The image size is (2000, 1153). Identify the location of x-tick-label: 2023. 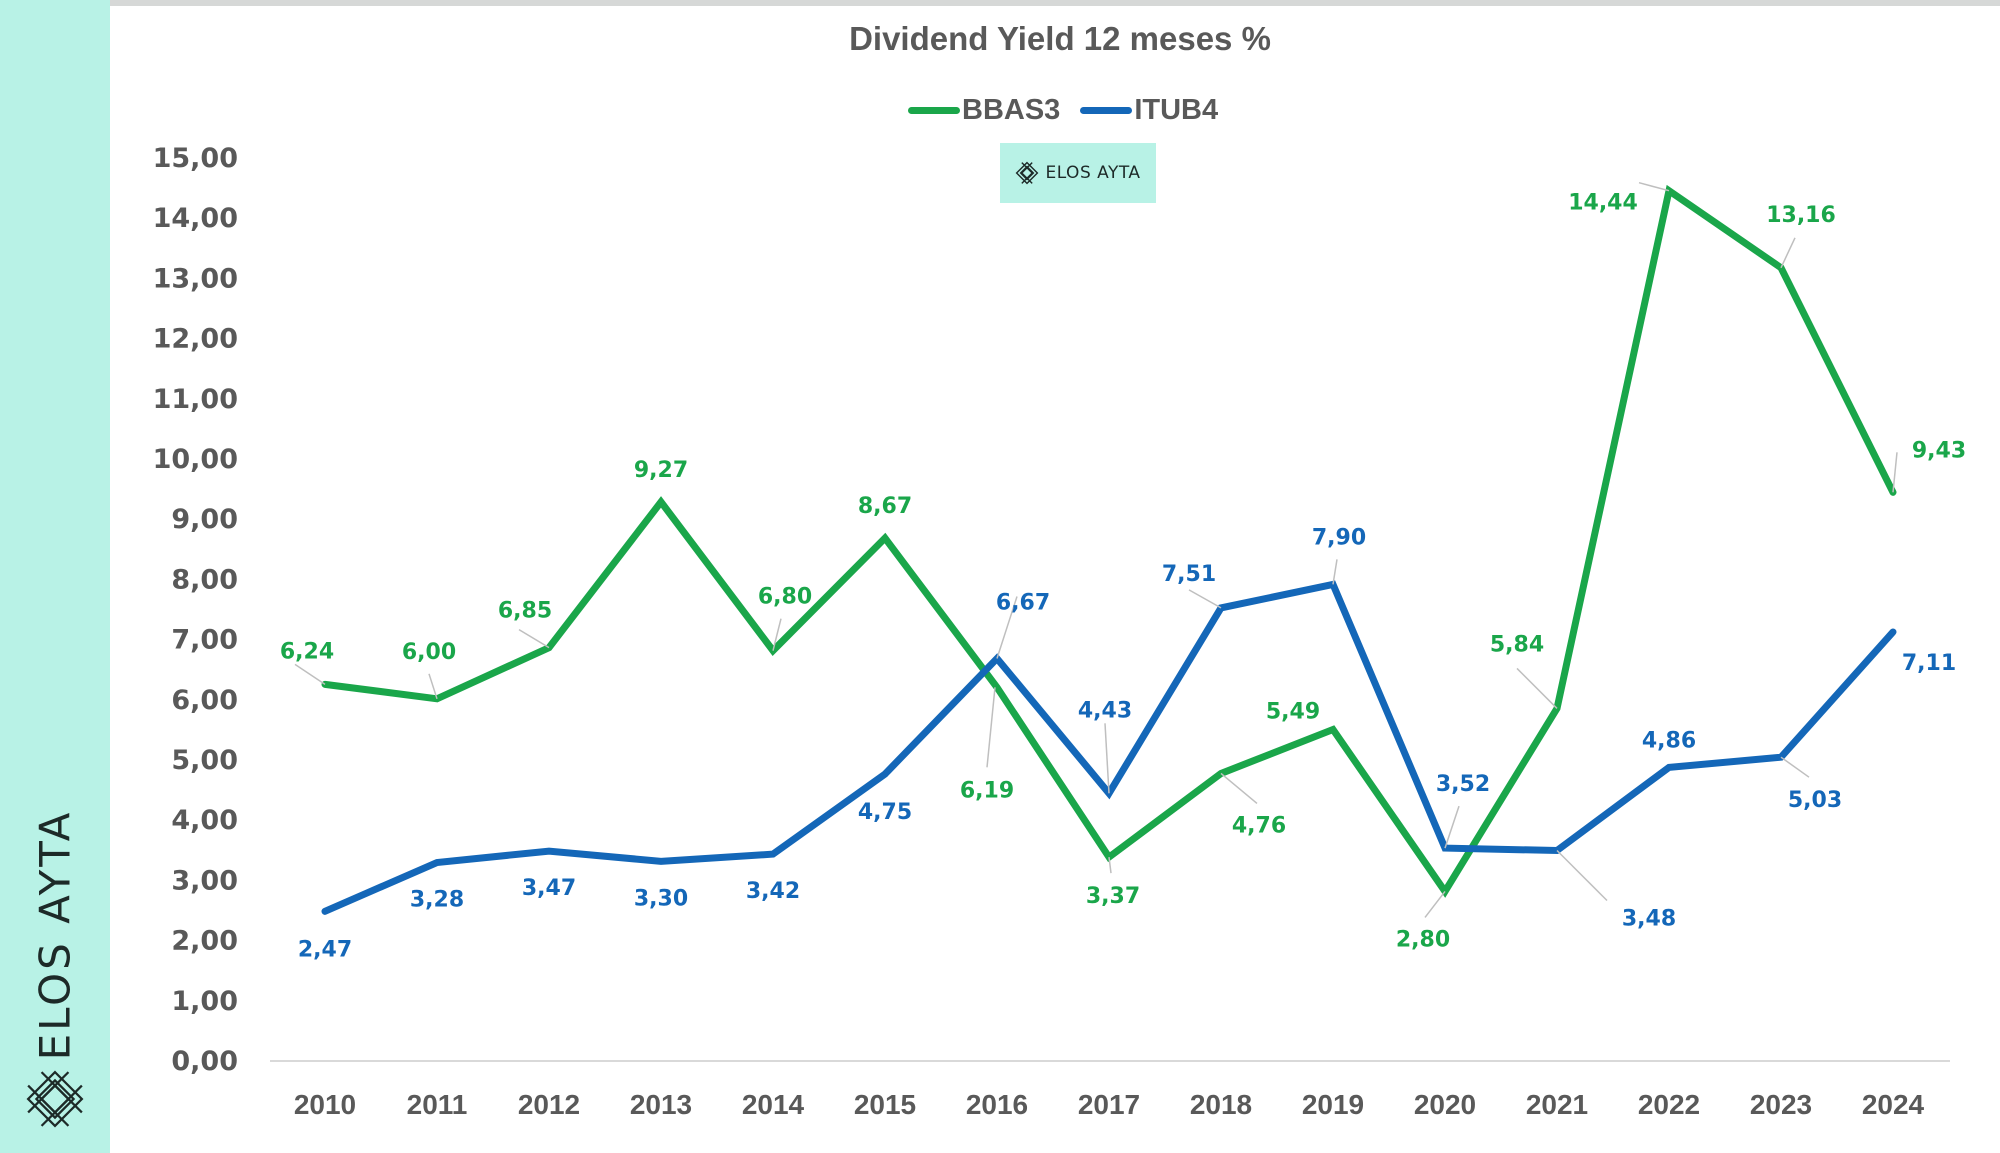
(1781, 1104).